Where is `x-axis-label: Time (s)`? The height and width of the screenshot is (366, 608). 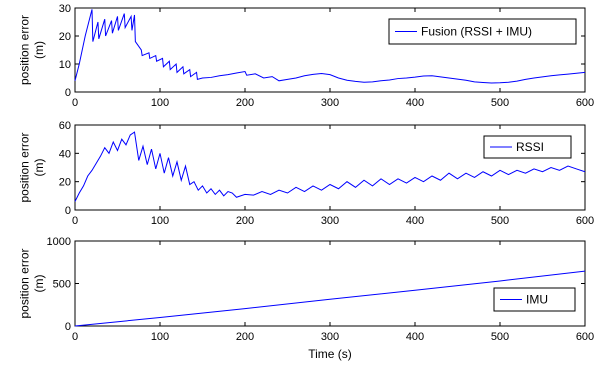
x-axis-label: Time (s) is located at coordinates (330, 354).